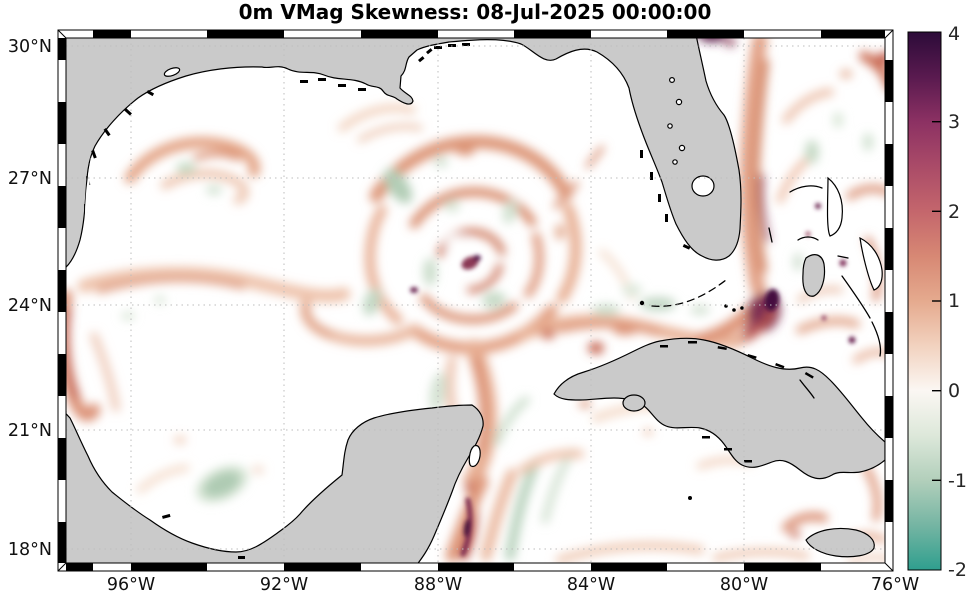  What do you see at coordinates (284, 585) in the screenshot?
I see `lon-tick-label: 92°W` at bounding box center [284, 585].